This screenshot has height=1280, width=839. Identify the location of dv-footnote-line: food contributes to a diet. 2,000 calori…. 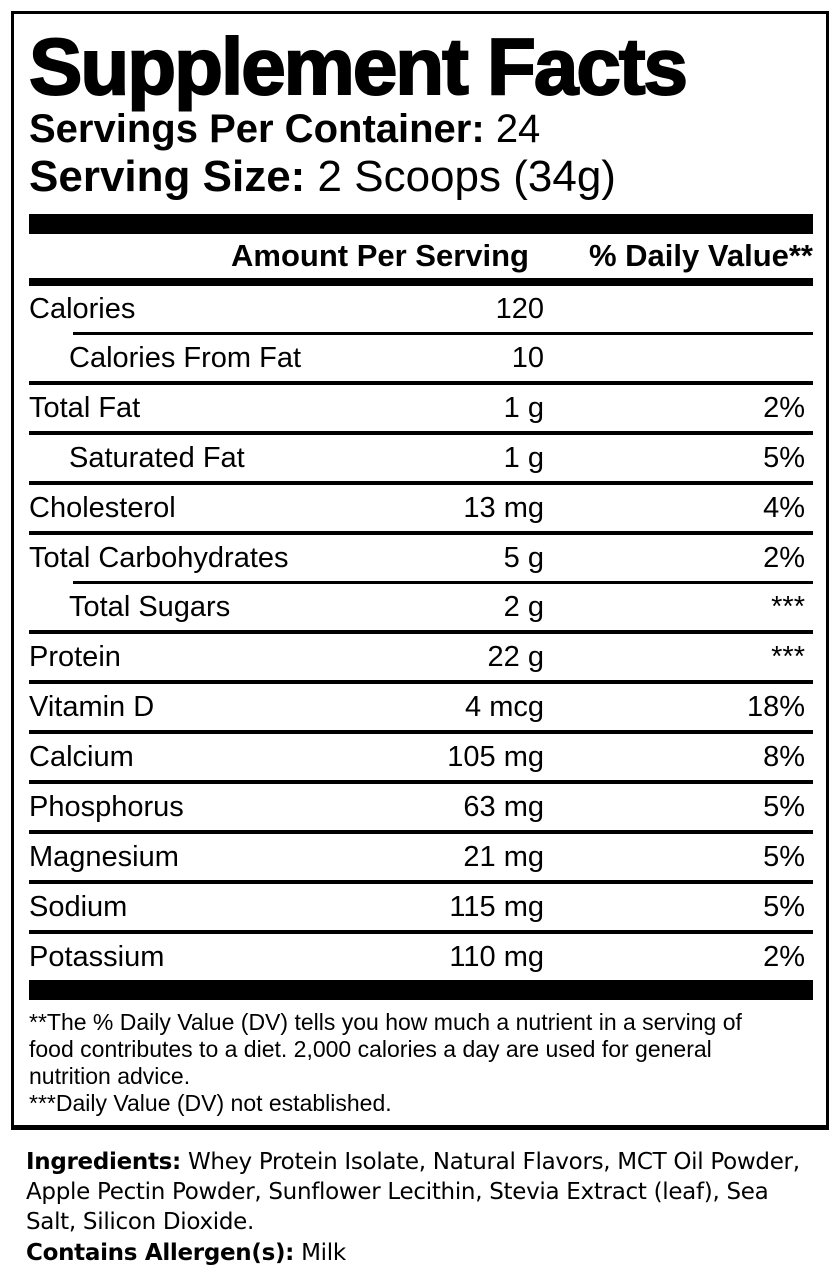
(370, 1049).